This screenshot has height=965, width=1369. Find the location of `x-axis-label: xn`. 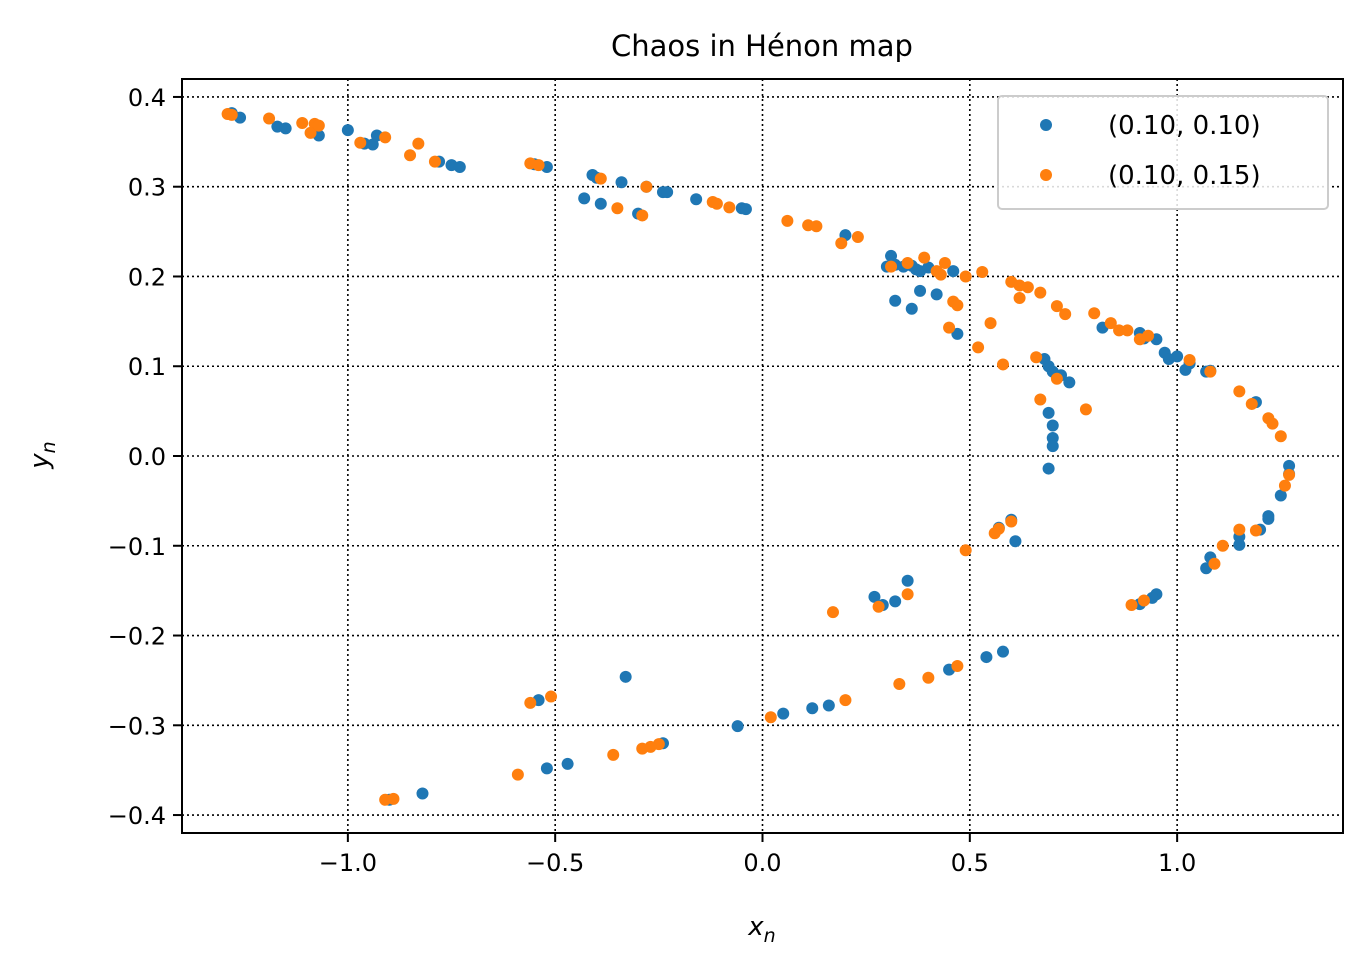

x-axis-label: xn is located at coordinates (761, 929).